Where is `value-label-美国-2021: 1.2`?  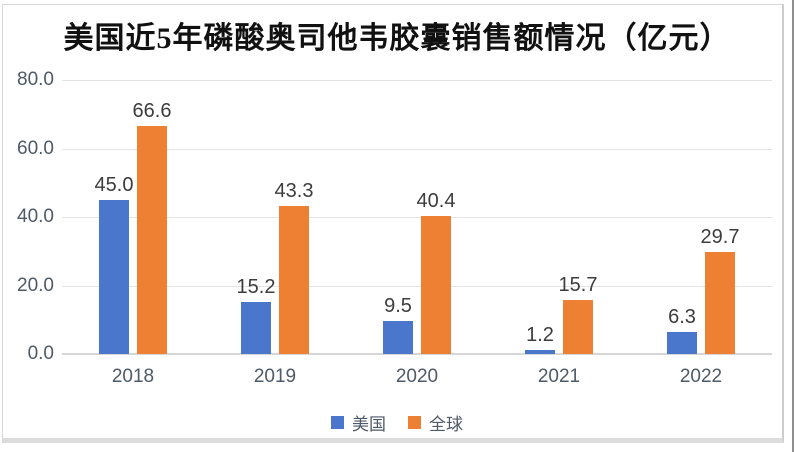 value-label-美国-2021: 1.2 is located at coordinates (540, 334).